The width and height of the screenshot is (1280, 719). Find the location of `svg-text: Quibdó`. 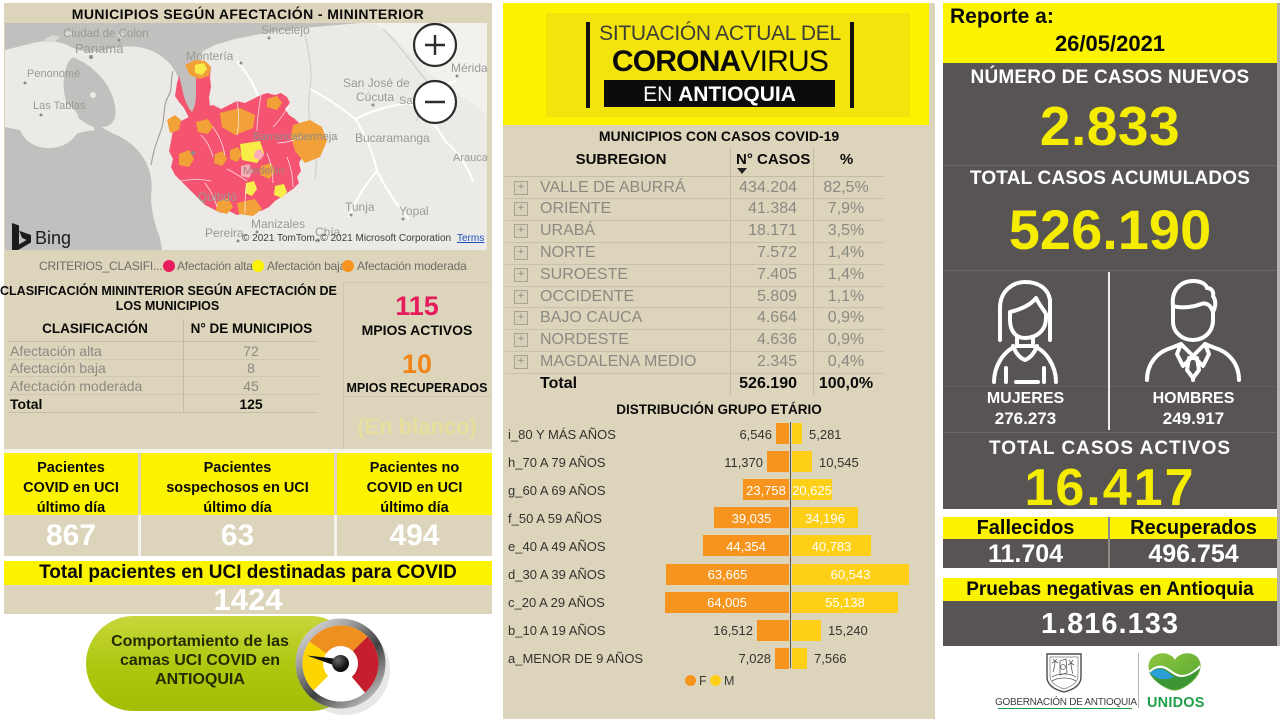

svg-text: Quibdó is located at coordinates (217, 197).